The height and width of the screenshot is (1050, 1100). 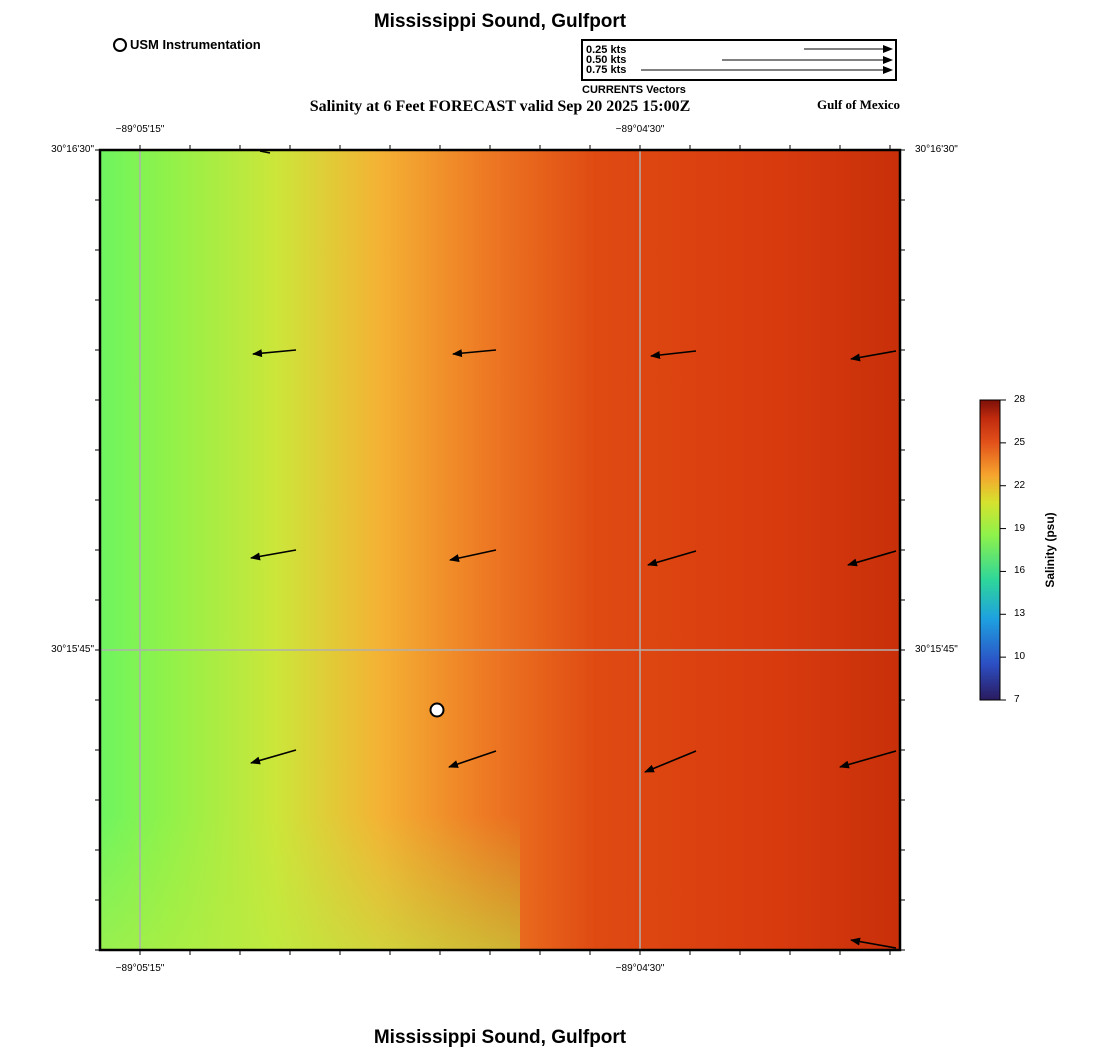 I want to click on current-vector-partial, so click(x=265, y=152).